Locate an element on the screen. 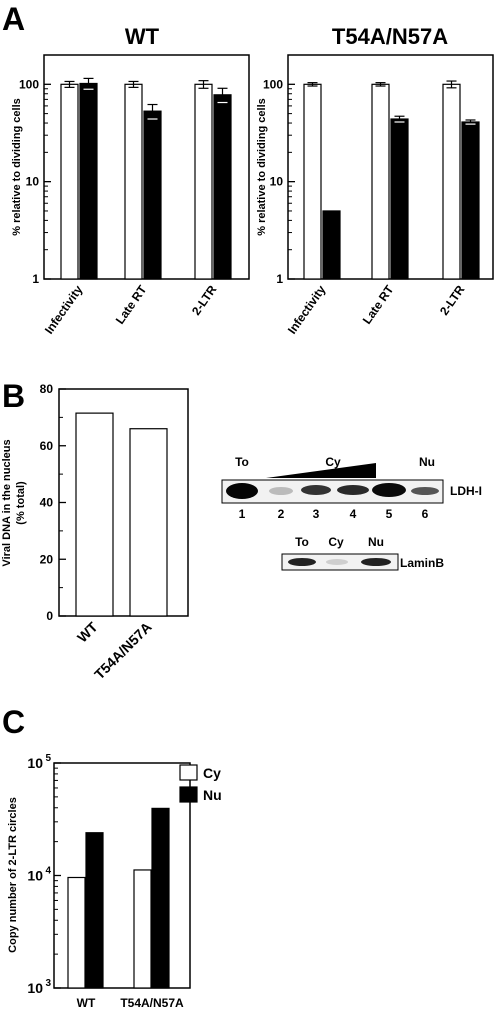 The height and width of the screenshot is (1013, 498). legend-swatch-cy is located at coordinates (188, 772).